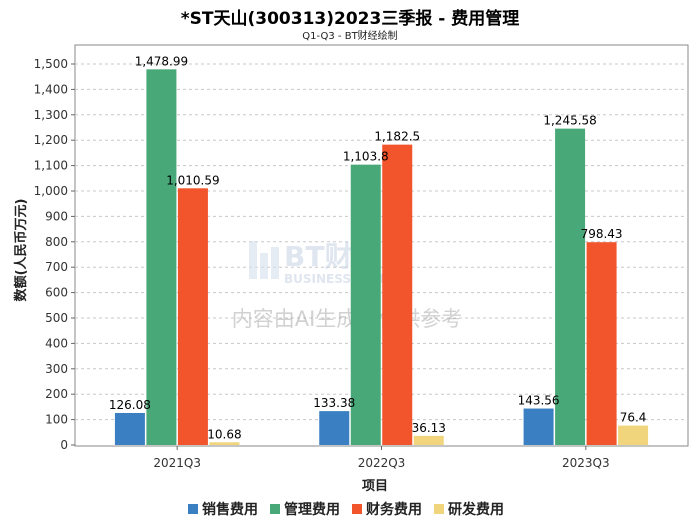  Describe the element at coordinates (366, 157) in the screenshot. I see `data-label: 1,103.8` at that location.